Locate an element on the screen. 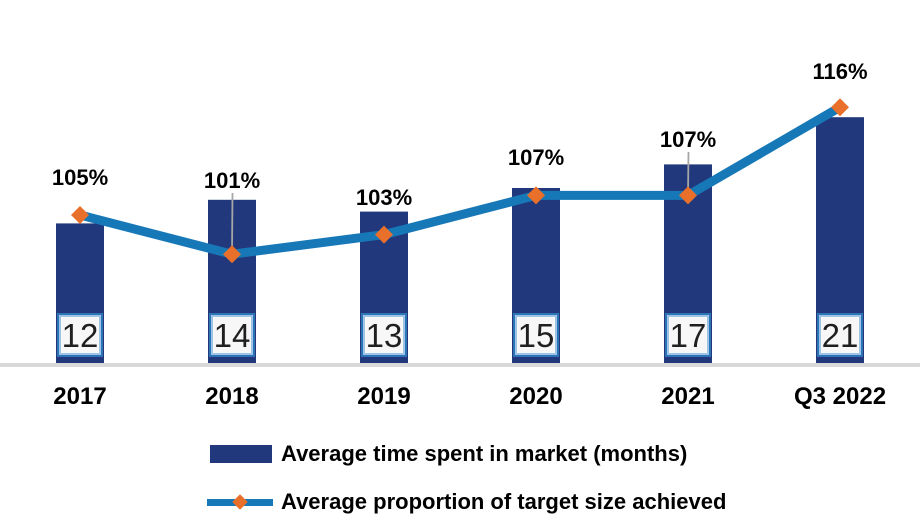 This screenshot has height=530, width=920. category-label: Q3 2022 is located at coordinates (840, 396).